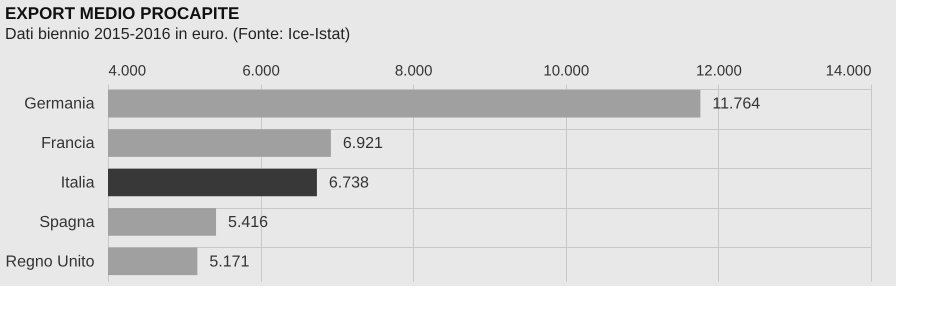 This screenshot has height=325, width=931. Describe the element at coordinates (849, 71) in the screenshot. I see `x-tick-label: 14.000` at that location.